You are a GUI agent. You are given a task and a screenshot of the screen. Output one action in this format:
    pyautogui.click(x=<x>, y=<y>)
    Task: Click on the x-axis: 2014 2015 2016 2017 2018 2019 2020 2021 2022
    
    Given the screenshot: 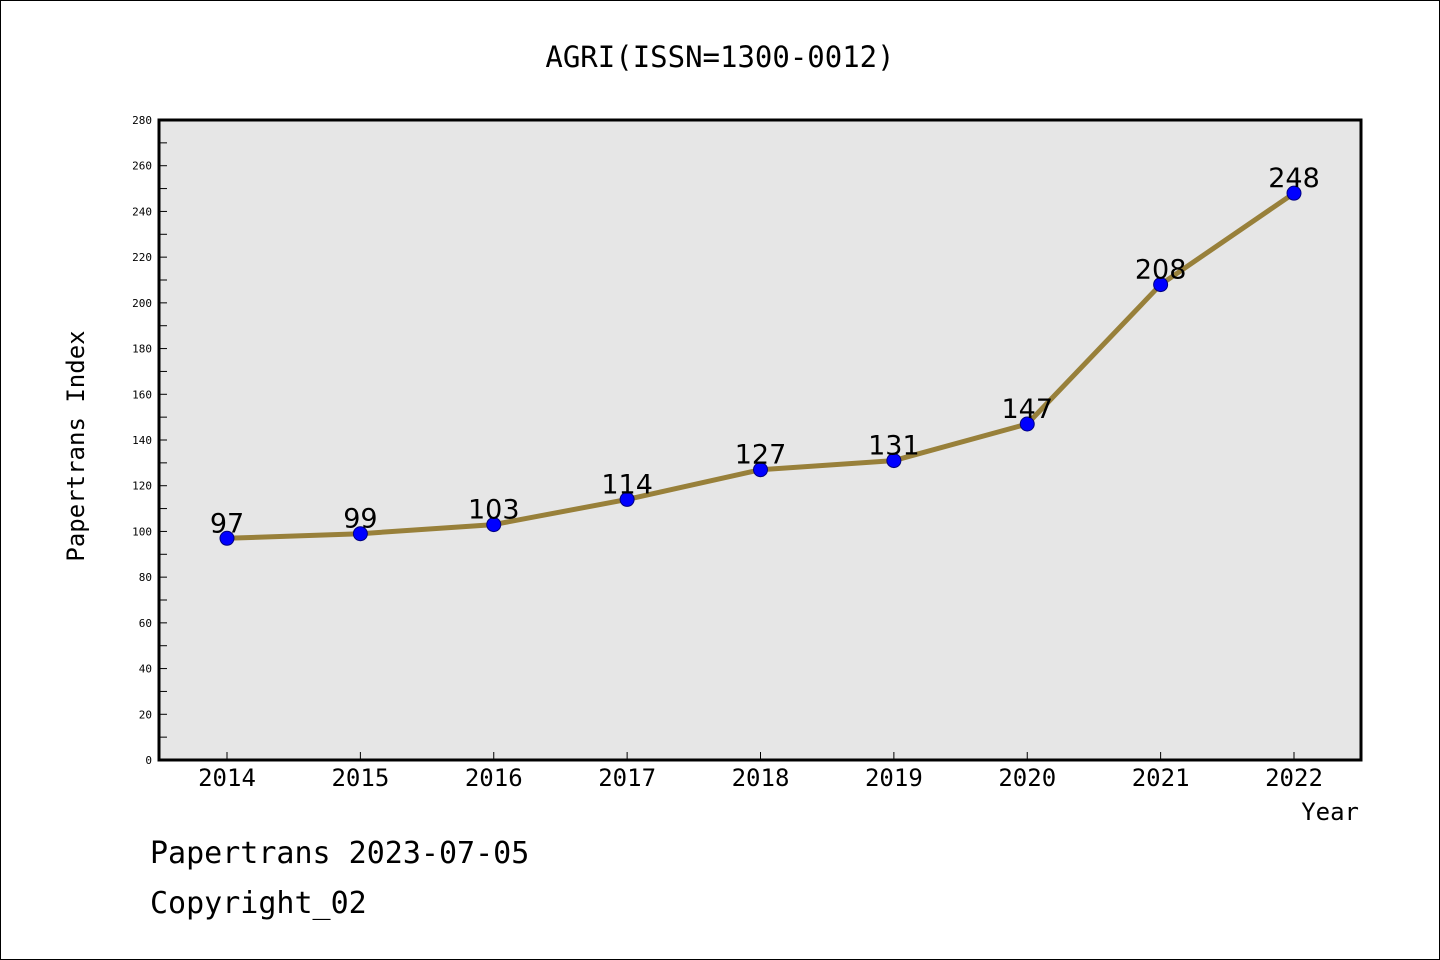 What is the action you would take?
    pyautogui.click(x=760, y=772)
    